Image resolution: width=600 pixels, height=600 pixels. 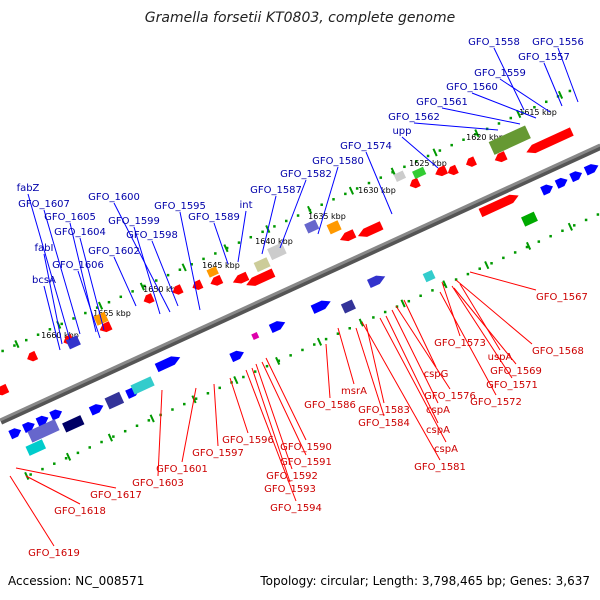 I want to click on forward-gene-label: GFO_1556, so click(x=558, y=42).